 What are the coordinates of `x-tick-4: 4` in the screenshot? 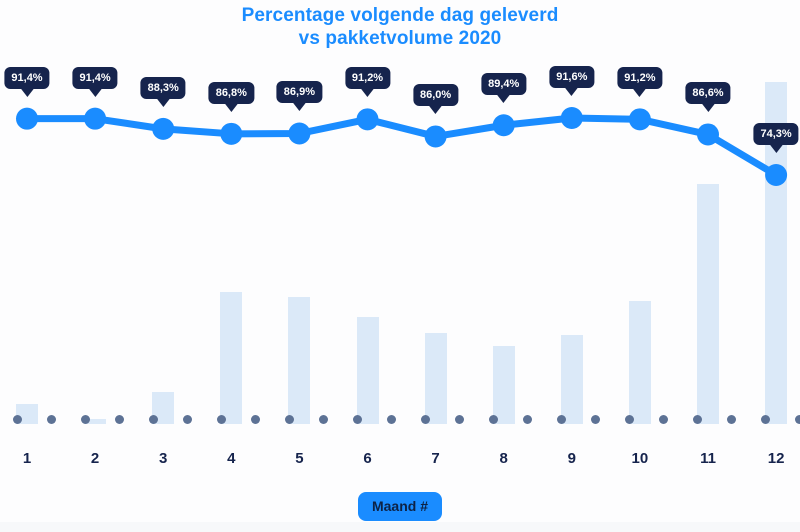 It's located at (231, 458).